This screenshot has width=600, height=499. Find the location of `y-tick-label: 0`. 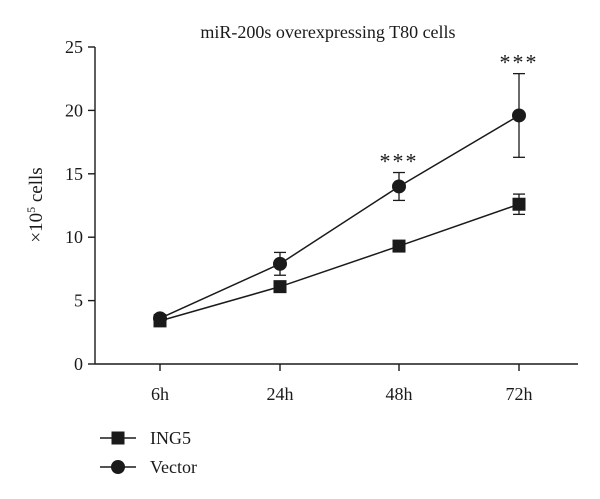

y-tick-label: 0 is located at coordinates (78, 364).